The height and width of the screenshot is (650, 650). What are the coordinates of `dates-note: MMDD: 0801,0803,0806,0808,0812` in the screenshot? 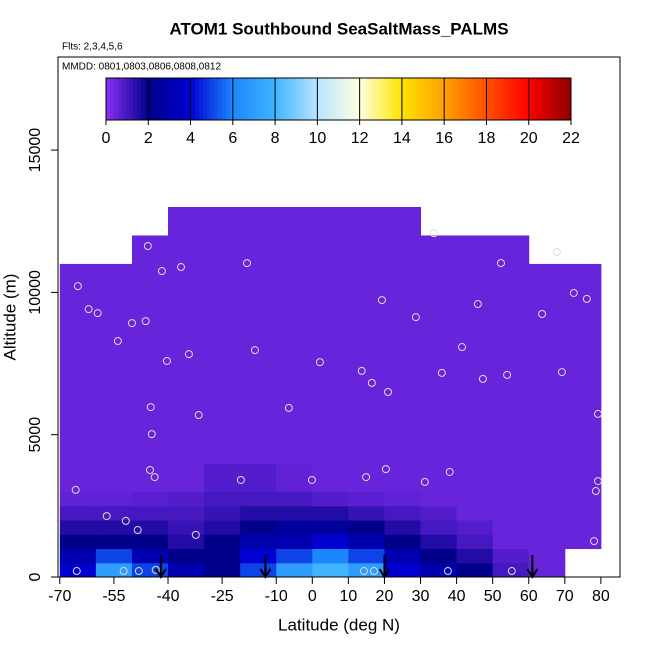 It's located at (141, 67).